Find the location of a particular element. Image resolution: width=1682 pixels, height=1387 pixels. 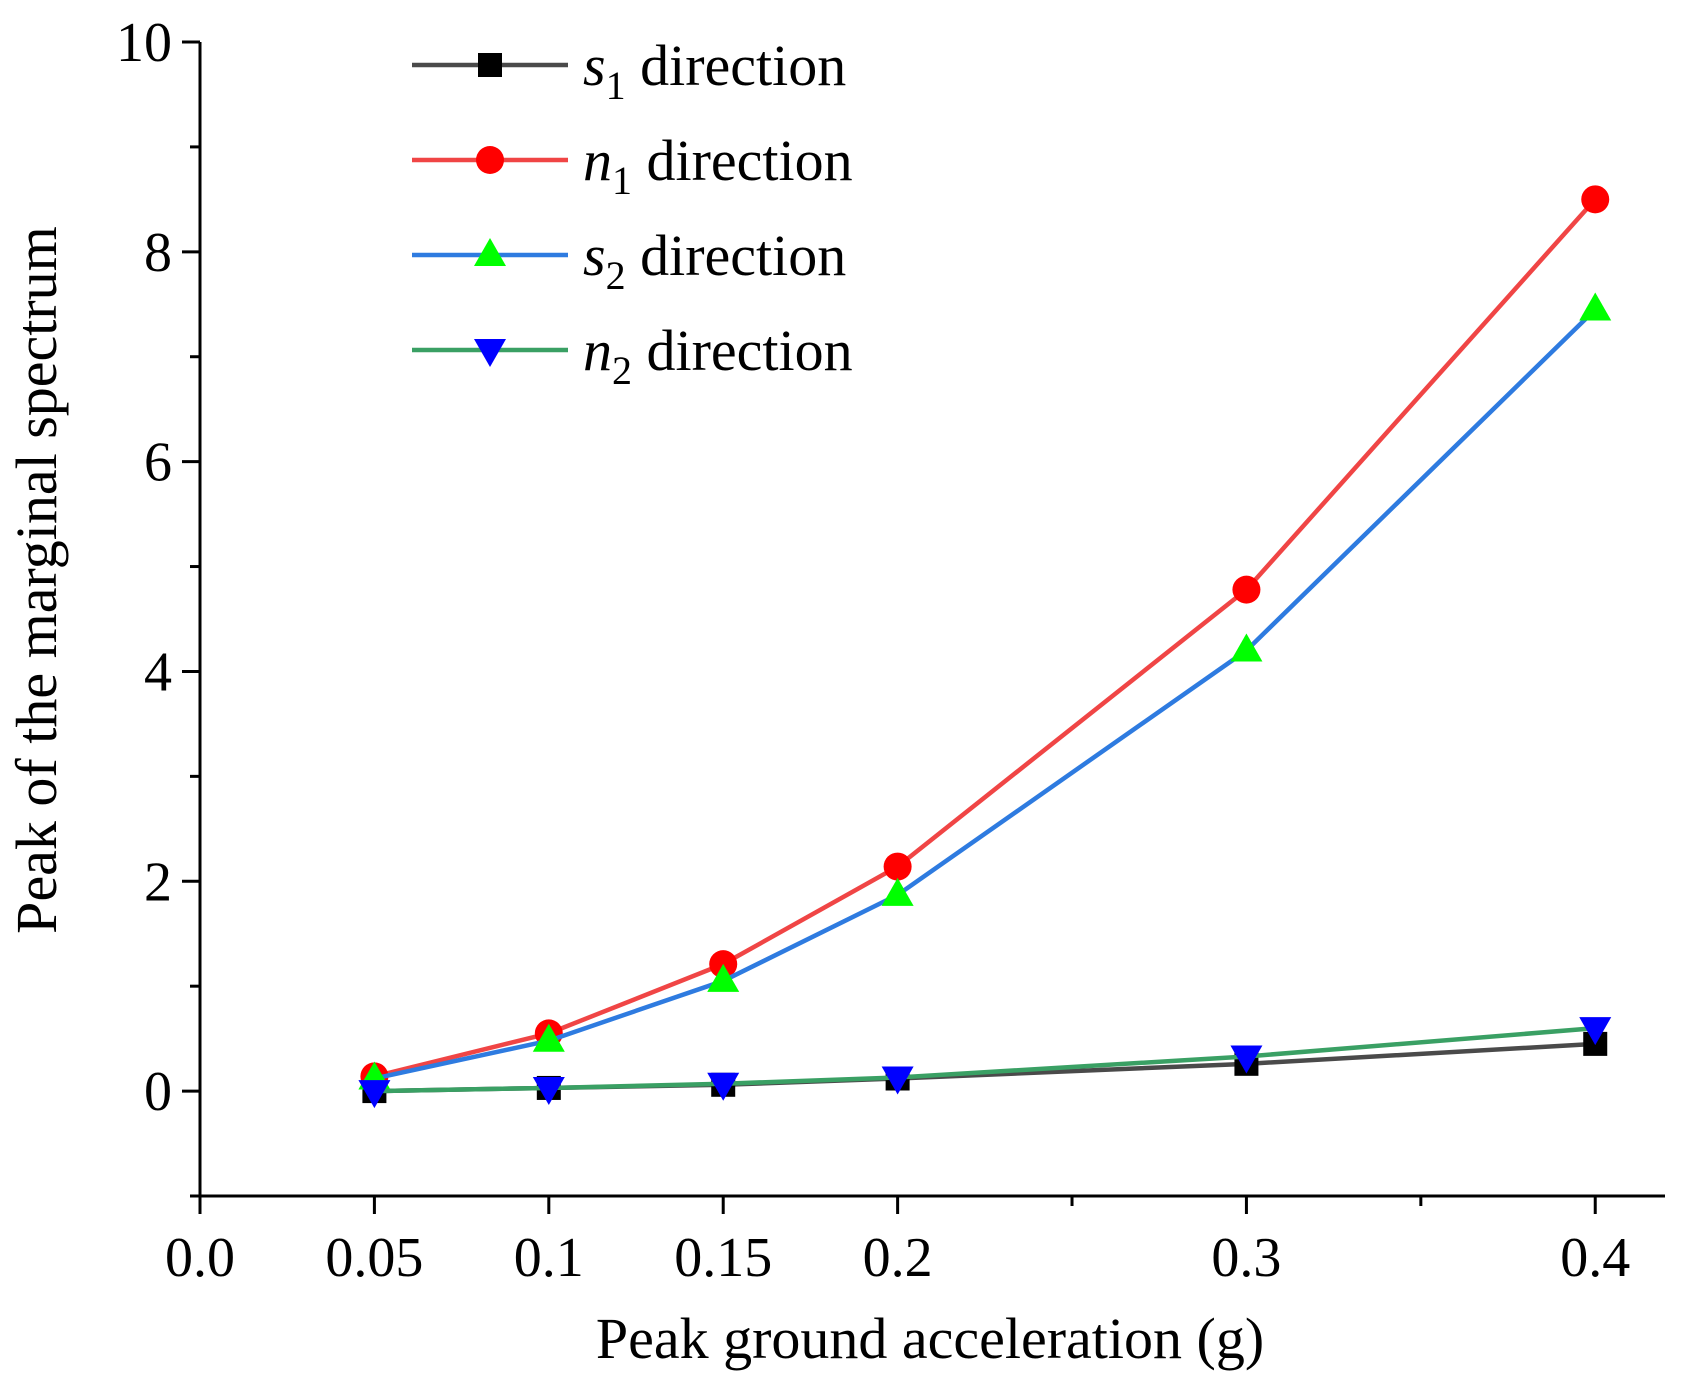

x-tick-label: 0.3 is located at coordinates (1246, 1258).